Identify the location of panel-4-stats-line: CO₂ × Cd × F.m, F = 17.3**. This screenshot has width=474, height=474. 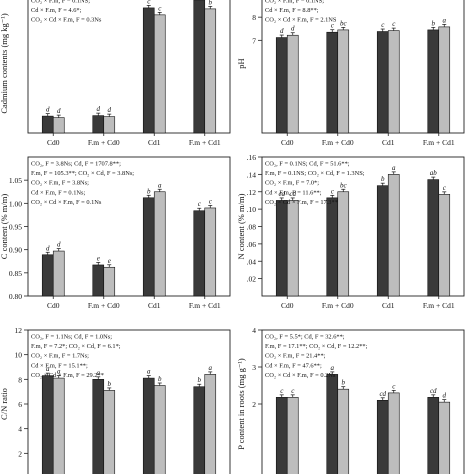
(301, 202).